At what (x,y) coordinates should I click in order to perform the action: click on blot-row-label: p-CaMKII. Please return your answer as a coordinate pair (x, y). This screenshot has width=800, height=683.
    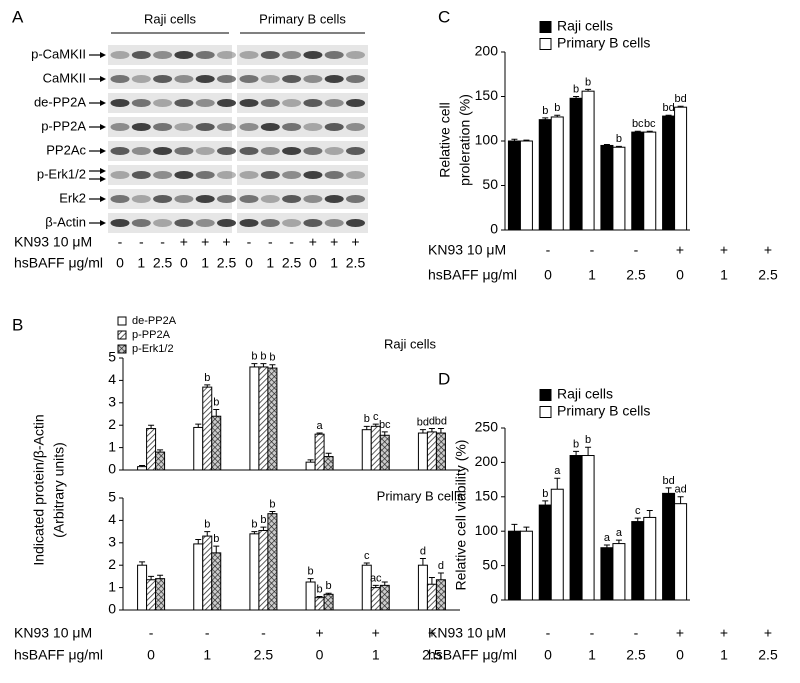
    Looking at the image, I should click on (58, 53).